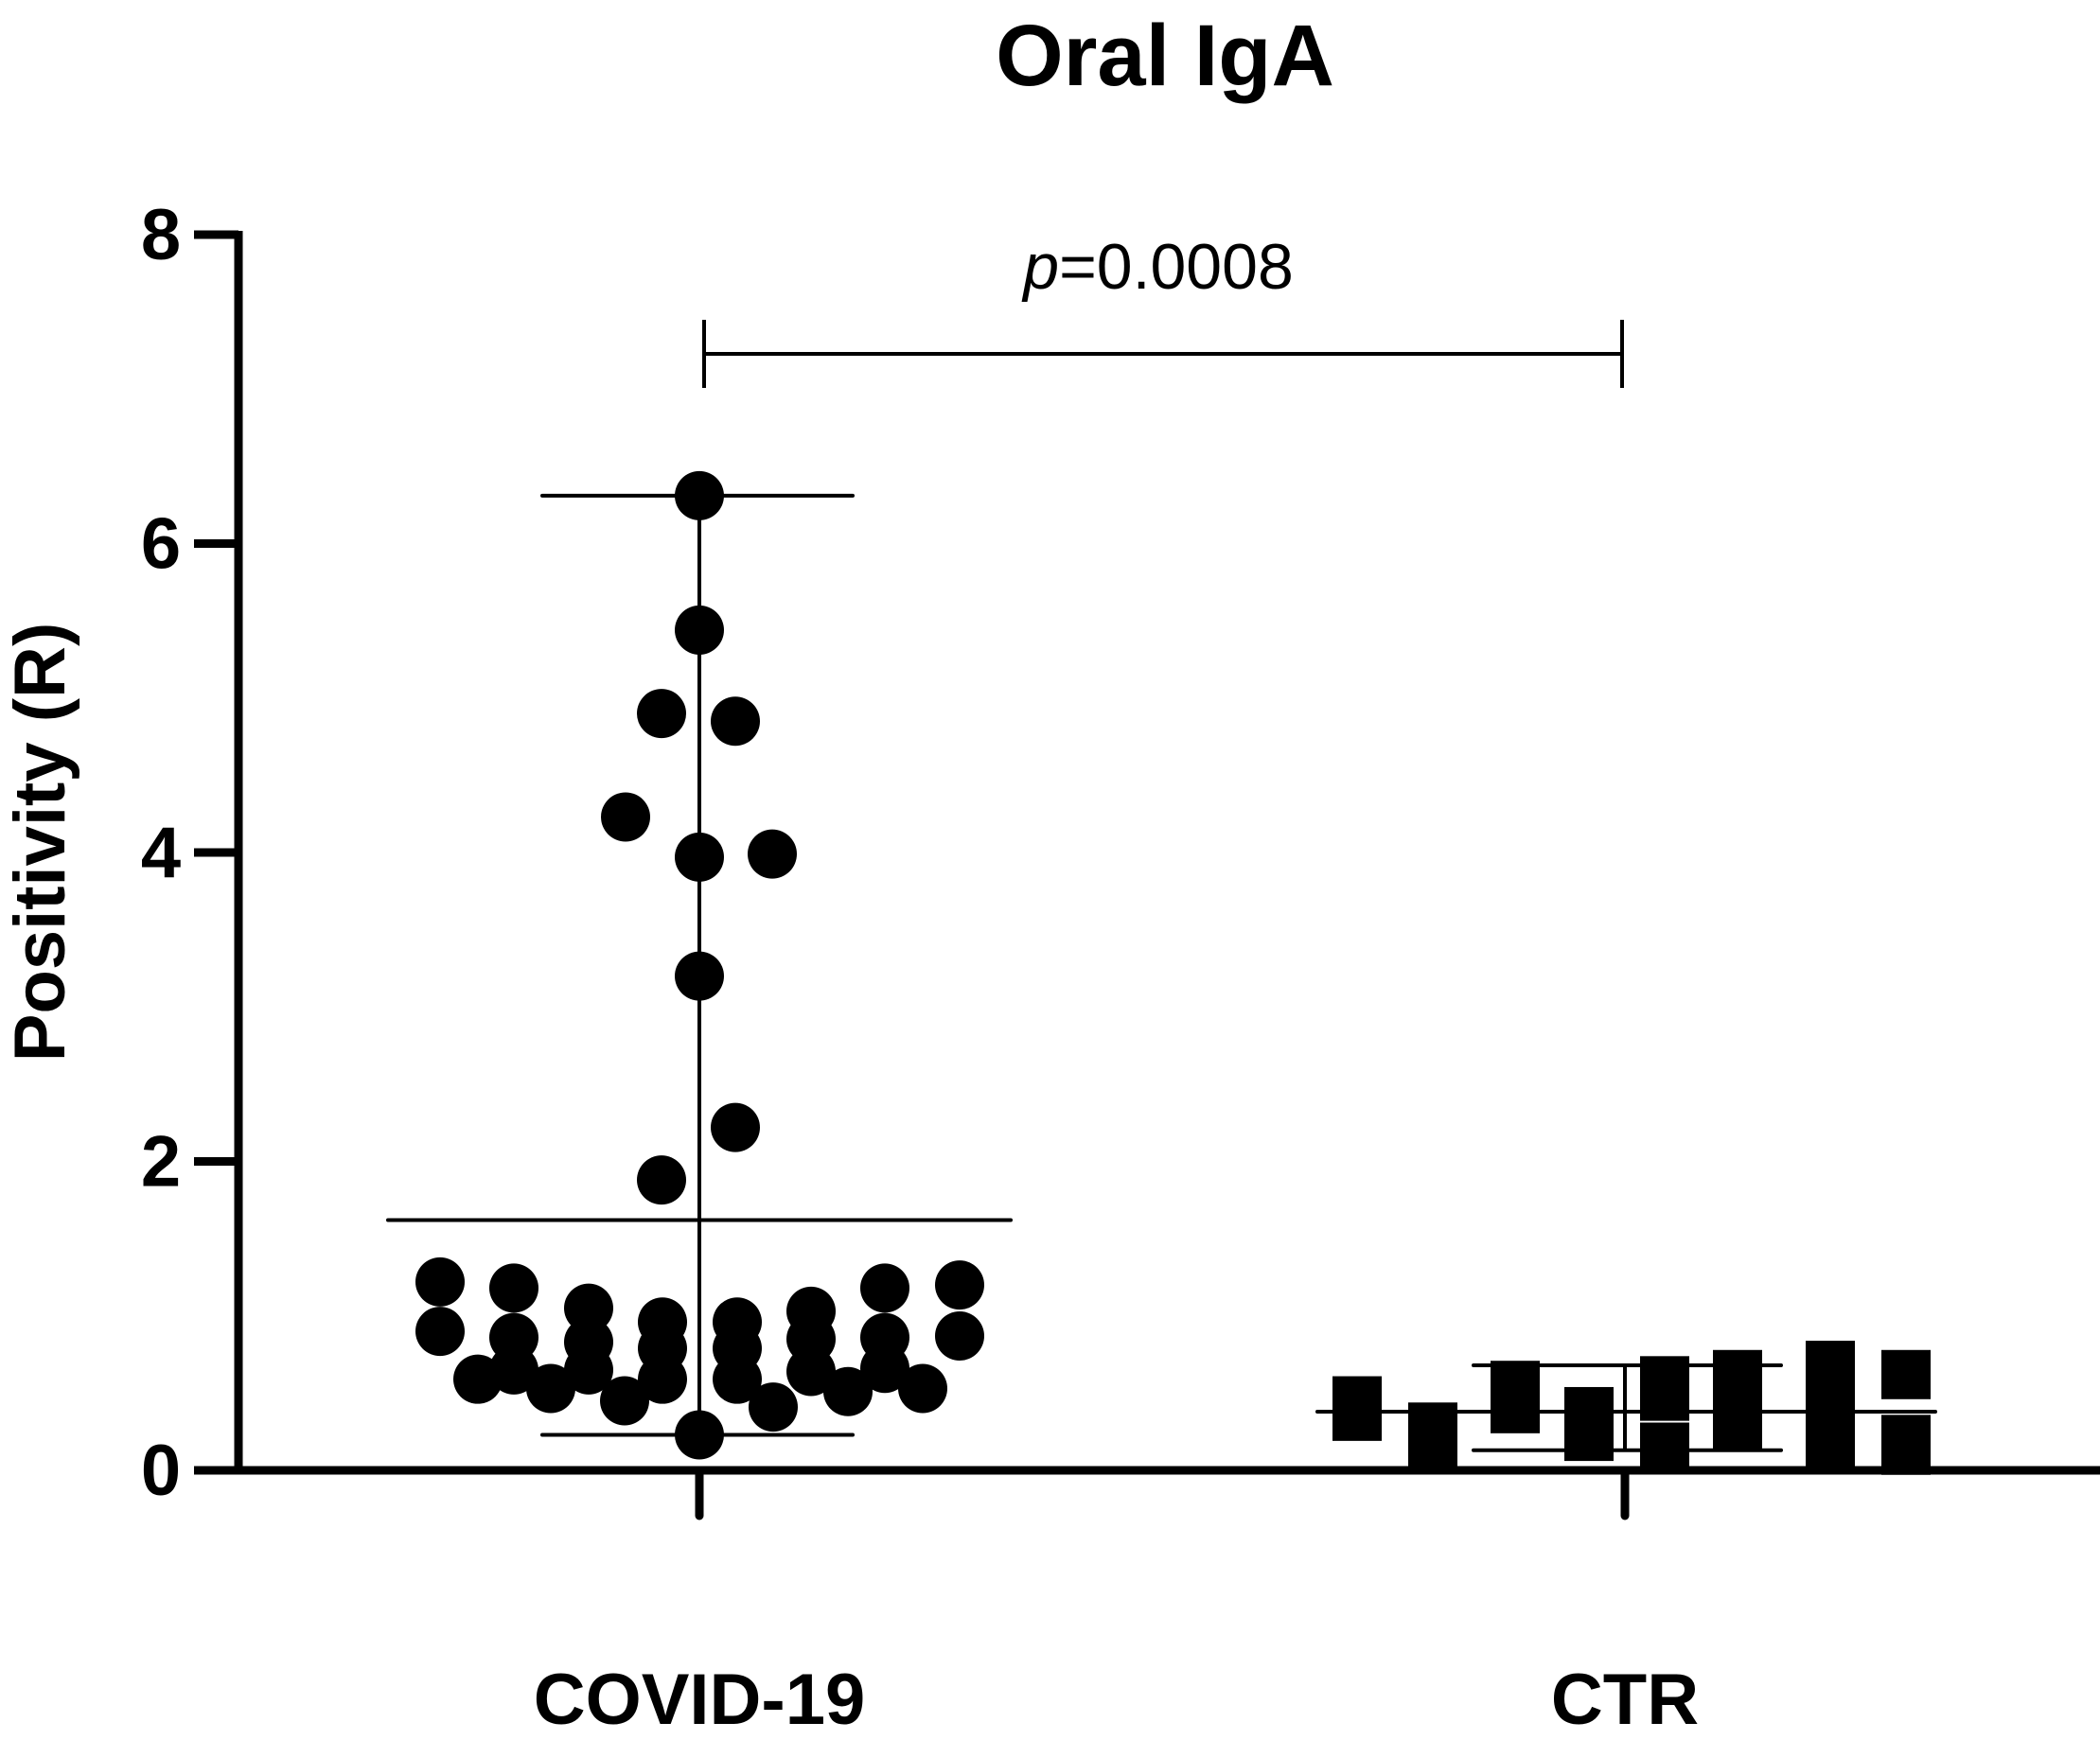 Image resolution: width=2100 pixels, height=1740 pixels. I want to click on x-tick-label-covid: COVID-19, so click(700, 1700).